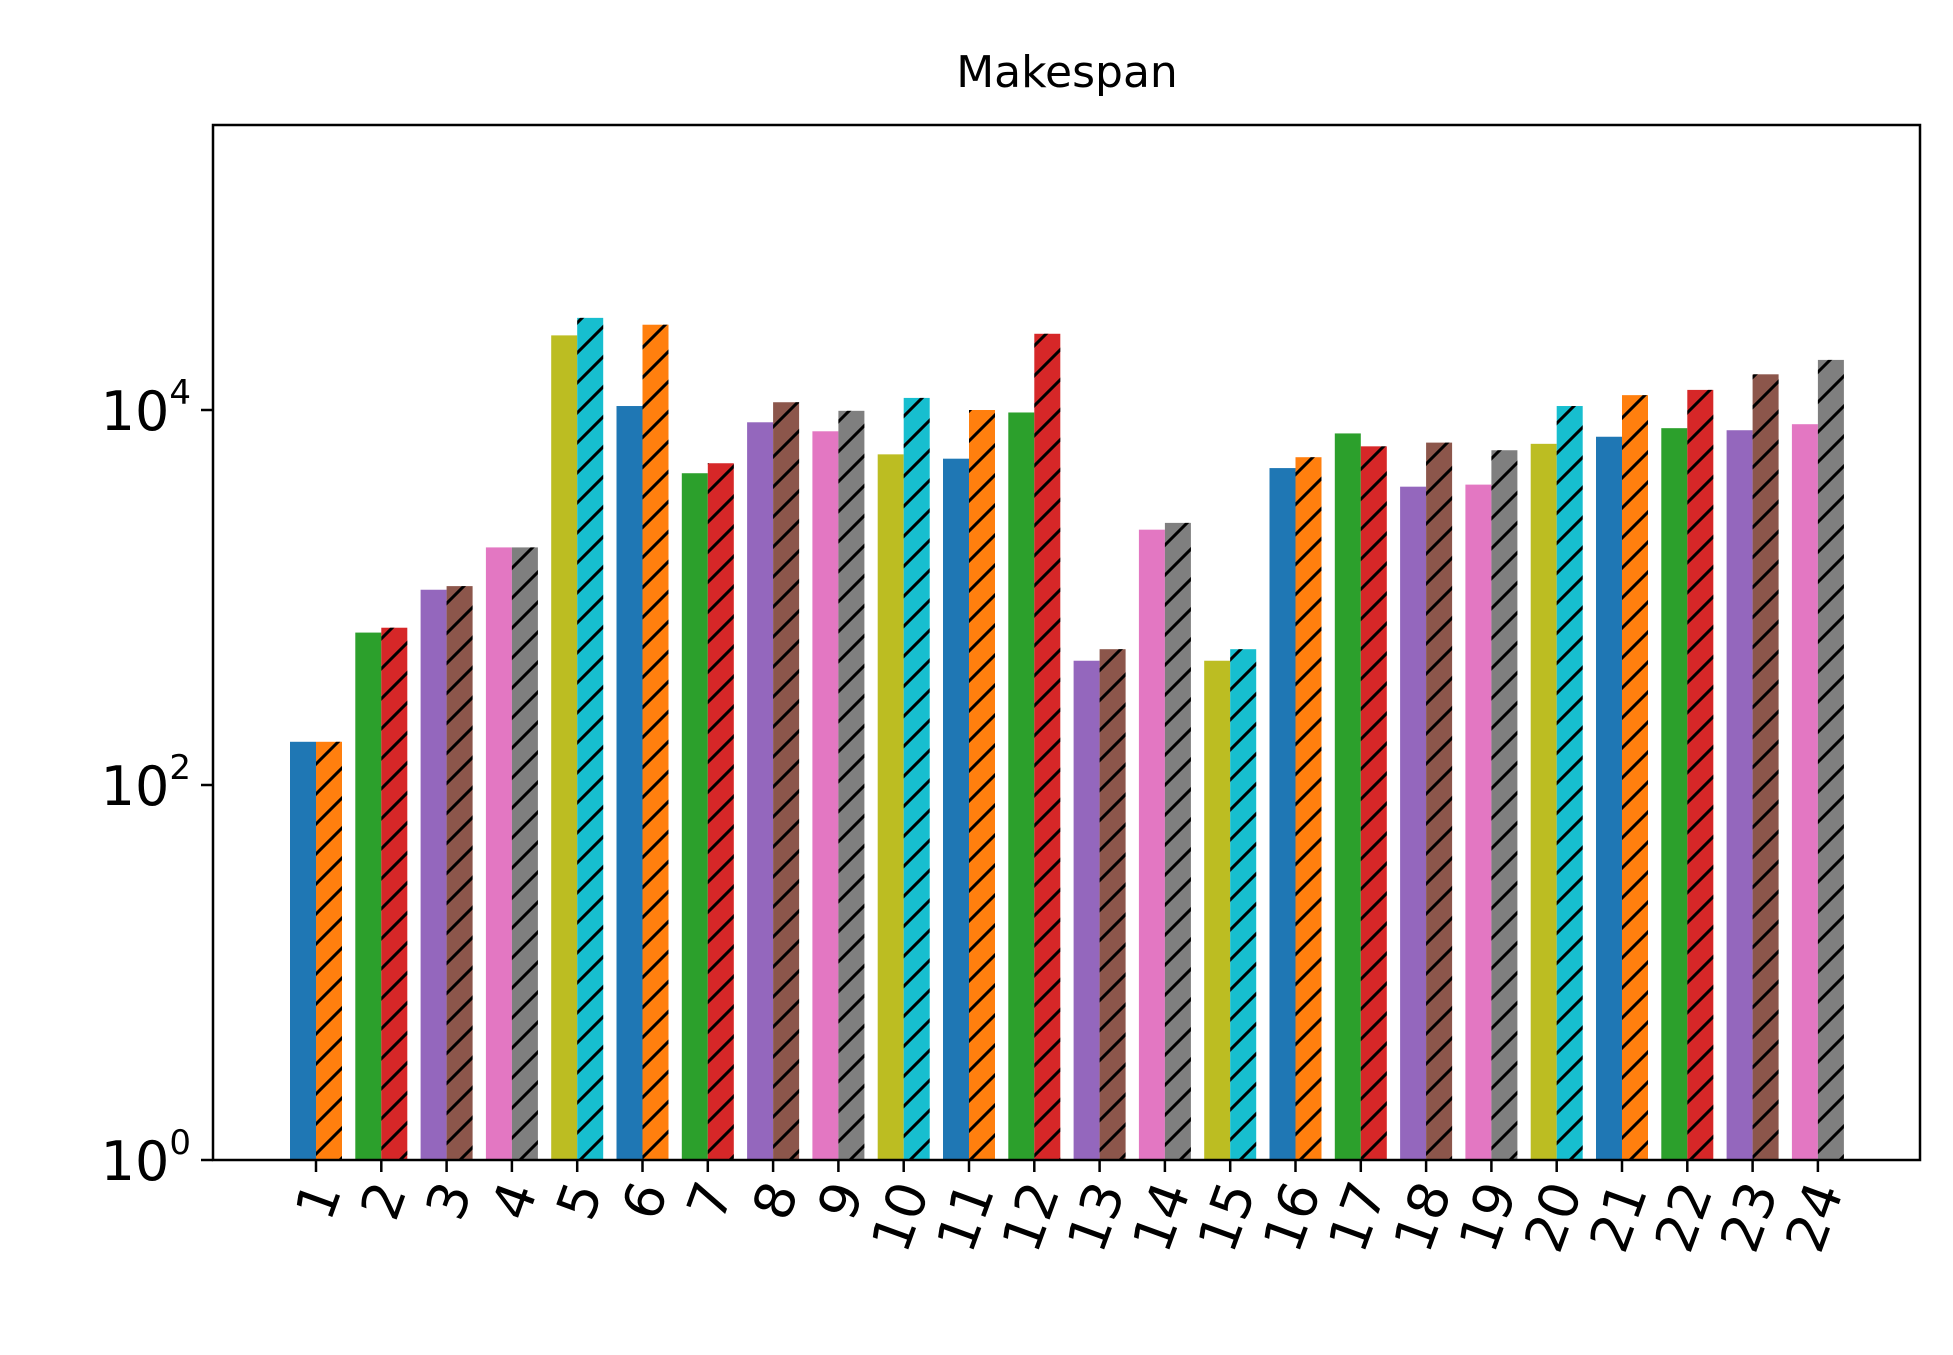 This screenshot has height=1355, width=1953. Describe the element at coordinates (710, 1201) in the screenshot. I see `x-tick-label: 7` at that location.